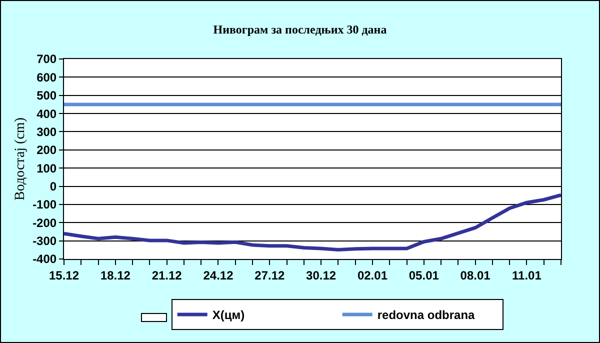  I want to click on y-tick-label: 300, so click(46, 131).